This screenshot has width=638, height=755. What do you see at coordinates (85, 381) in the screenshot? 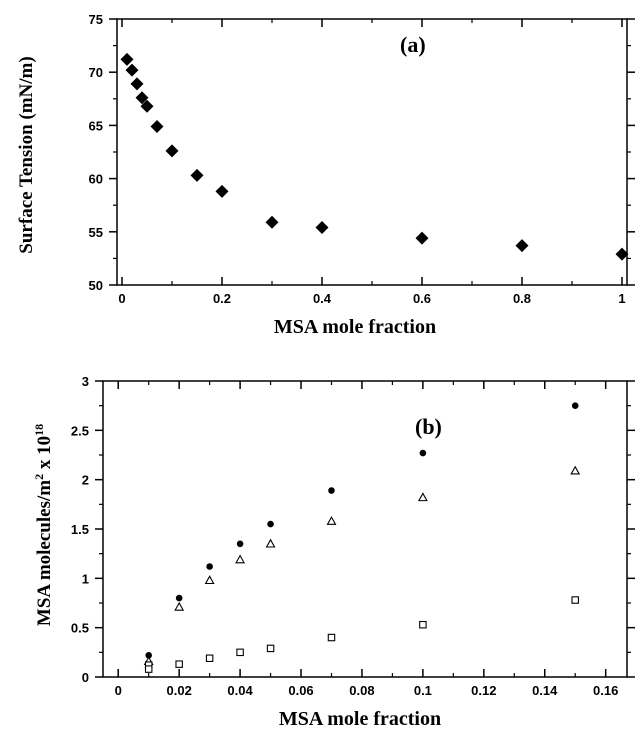
I see `y-tick-label: 3` at bounding box center [85, 381].